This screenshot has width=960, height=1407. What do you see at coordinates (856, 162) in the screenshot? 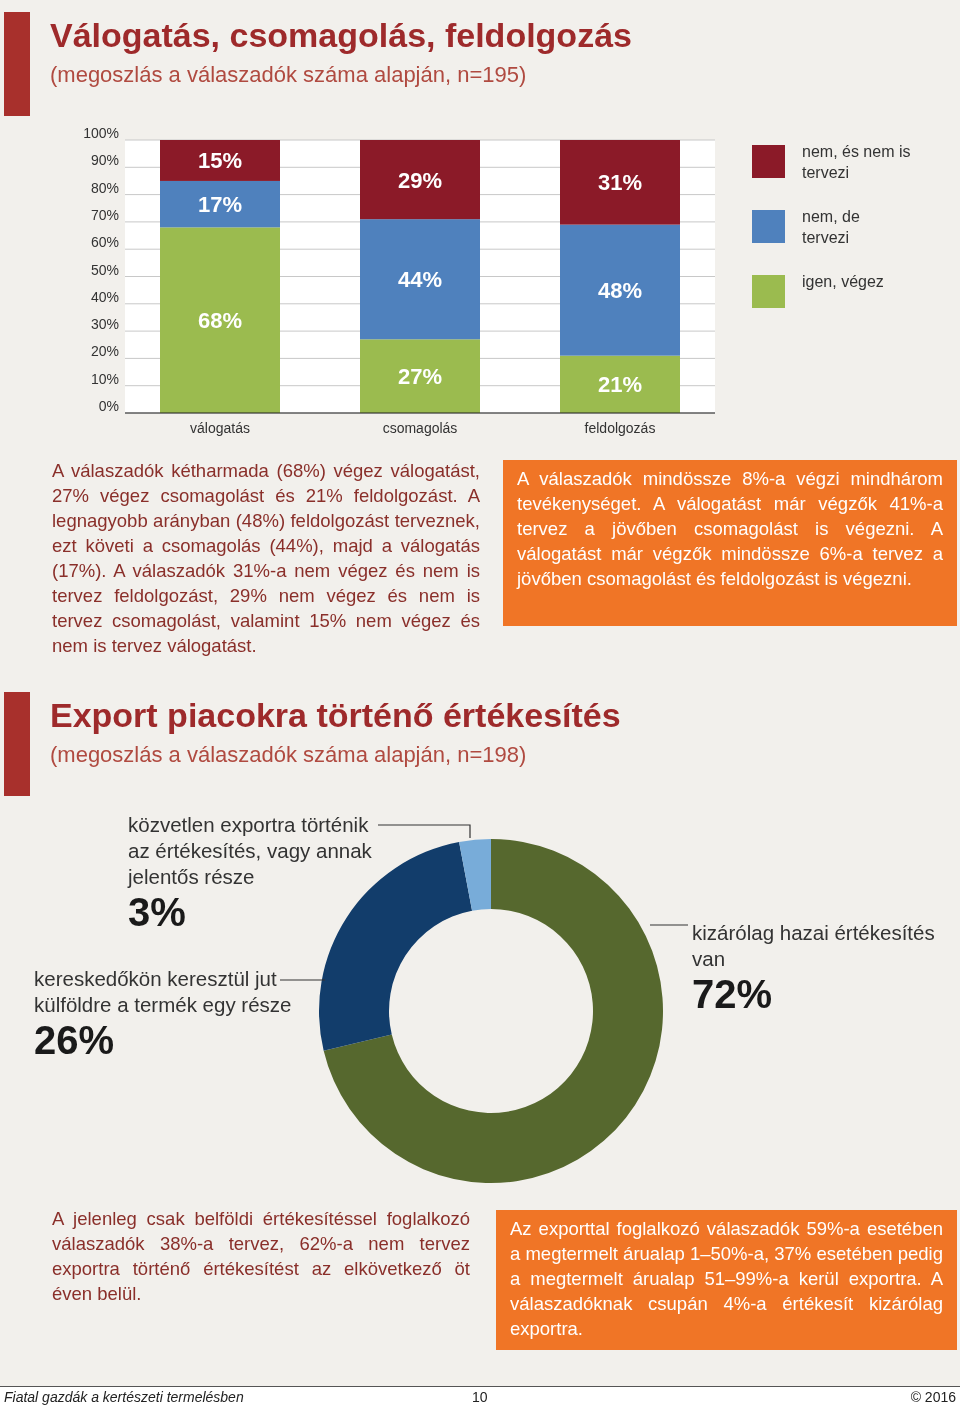
I see `legend-label: nem, és nem is tervezi` at bounding box center [856, 162].